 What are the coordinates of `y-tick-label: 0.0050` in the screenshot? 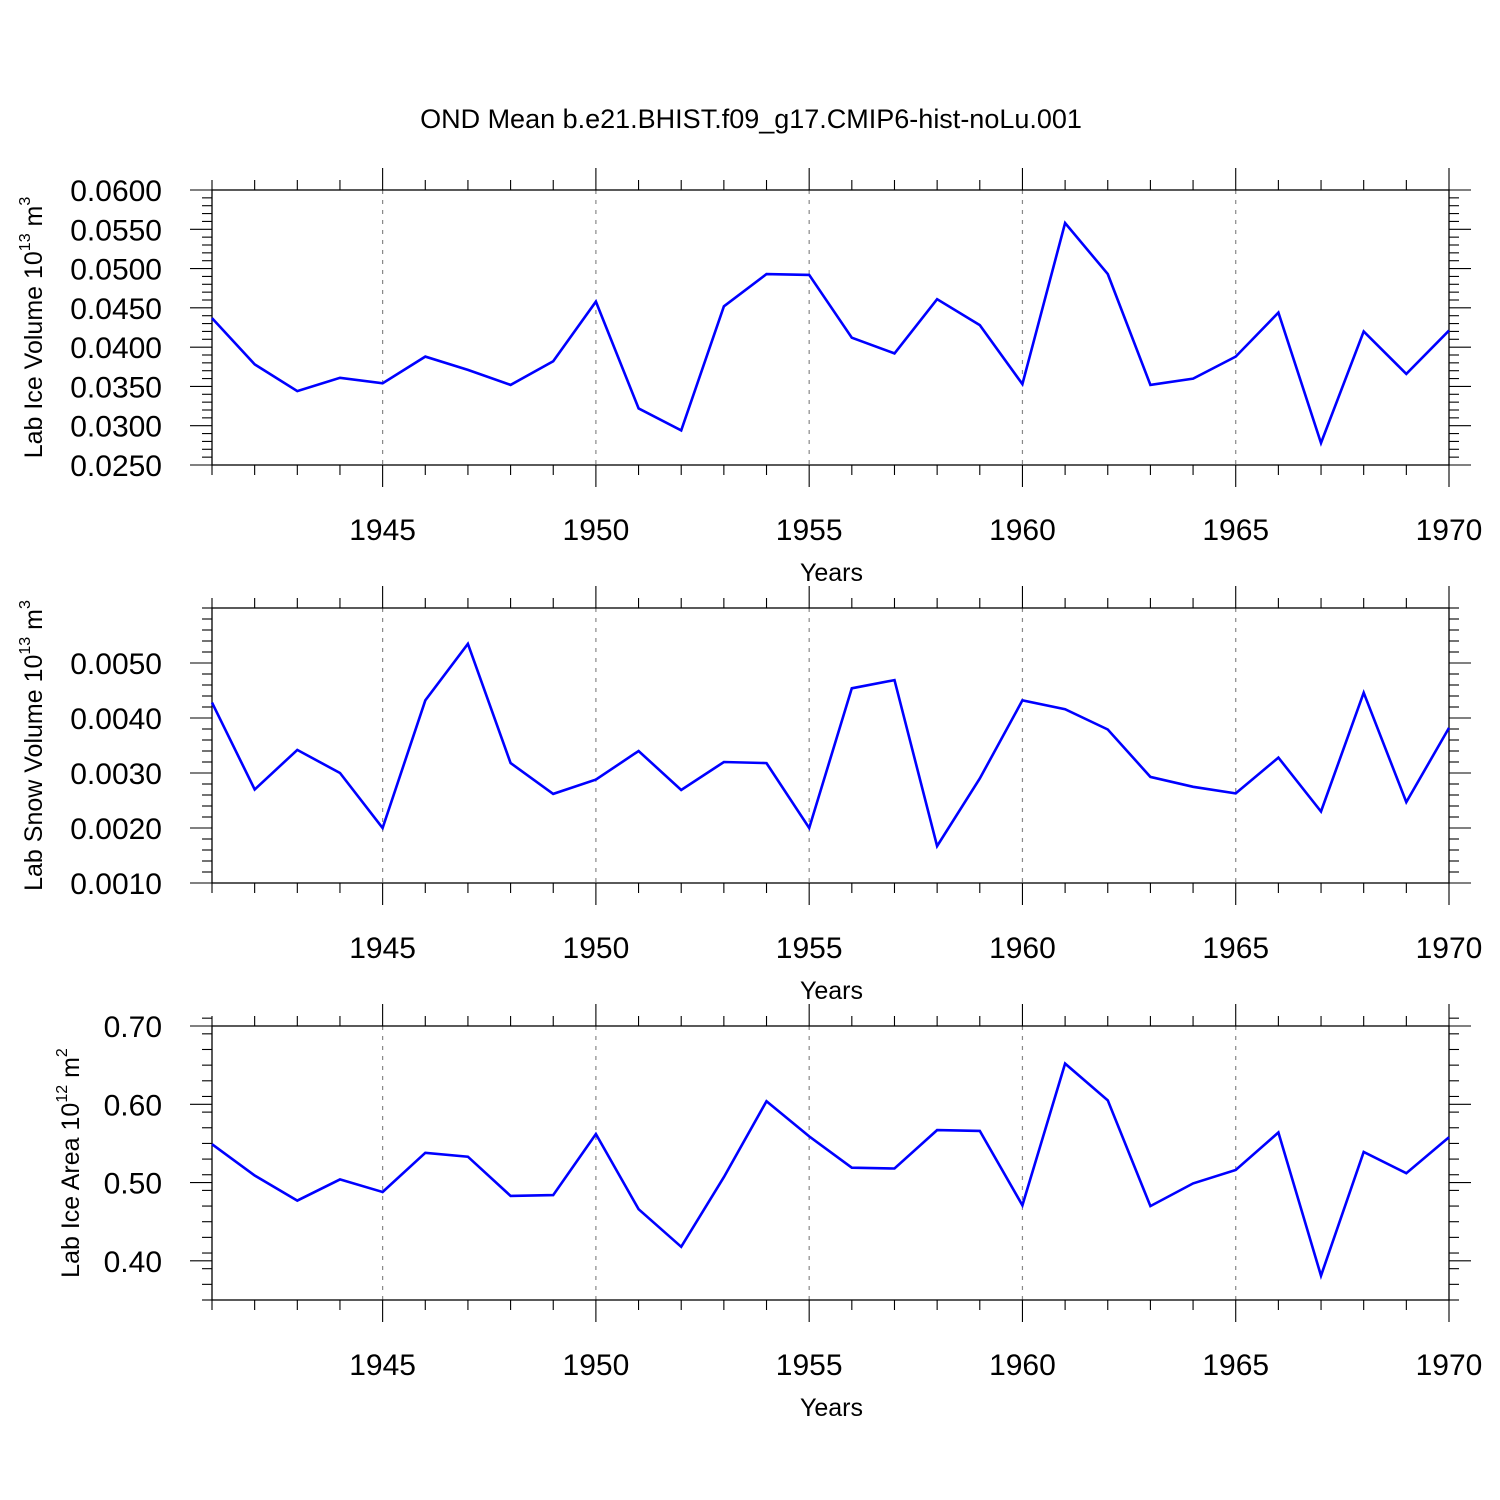 It's located at (116, 664).